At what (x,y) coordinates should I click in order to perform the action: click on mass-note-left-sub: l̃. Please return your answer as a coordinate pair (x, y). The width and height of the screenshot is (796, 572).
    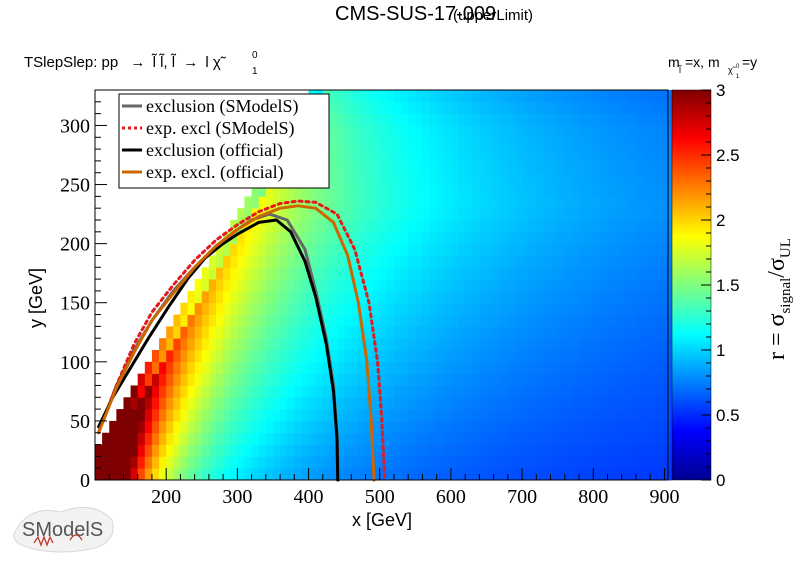
    Looking at the image, I should click on (680, 69).